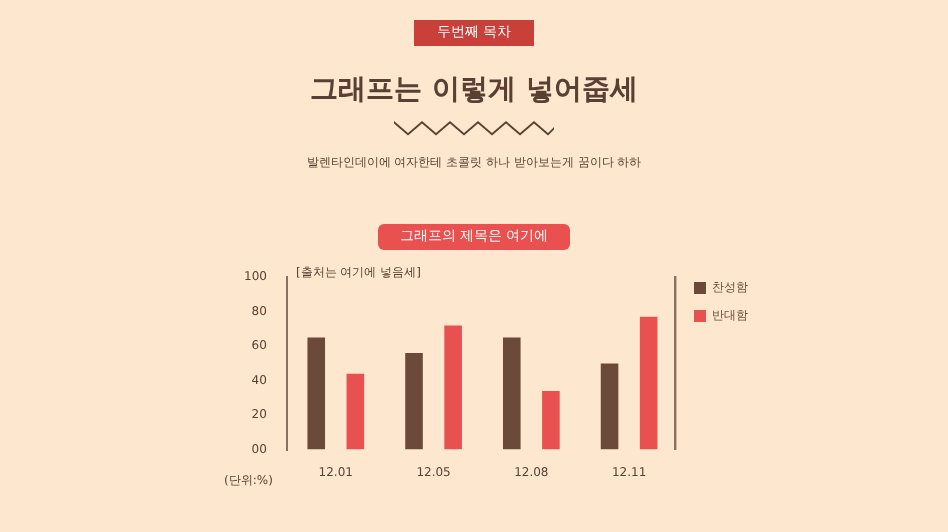  Describe the element at coordinates (474, 90) in the screenshot. I see `chart-subtitle: 그래프는 이렇게 넣어줍세` at that location.